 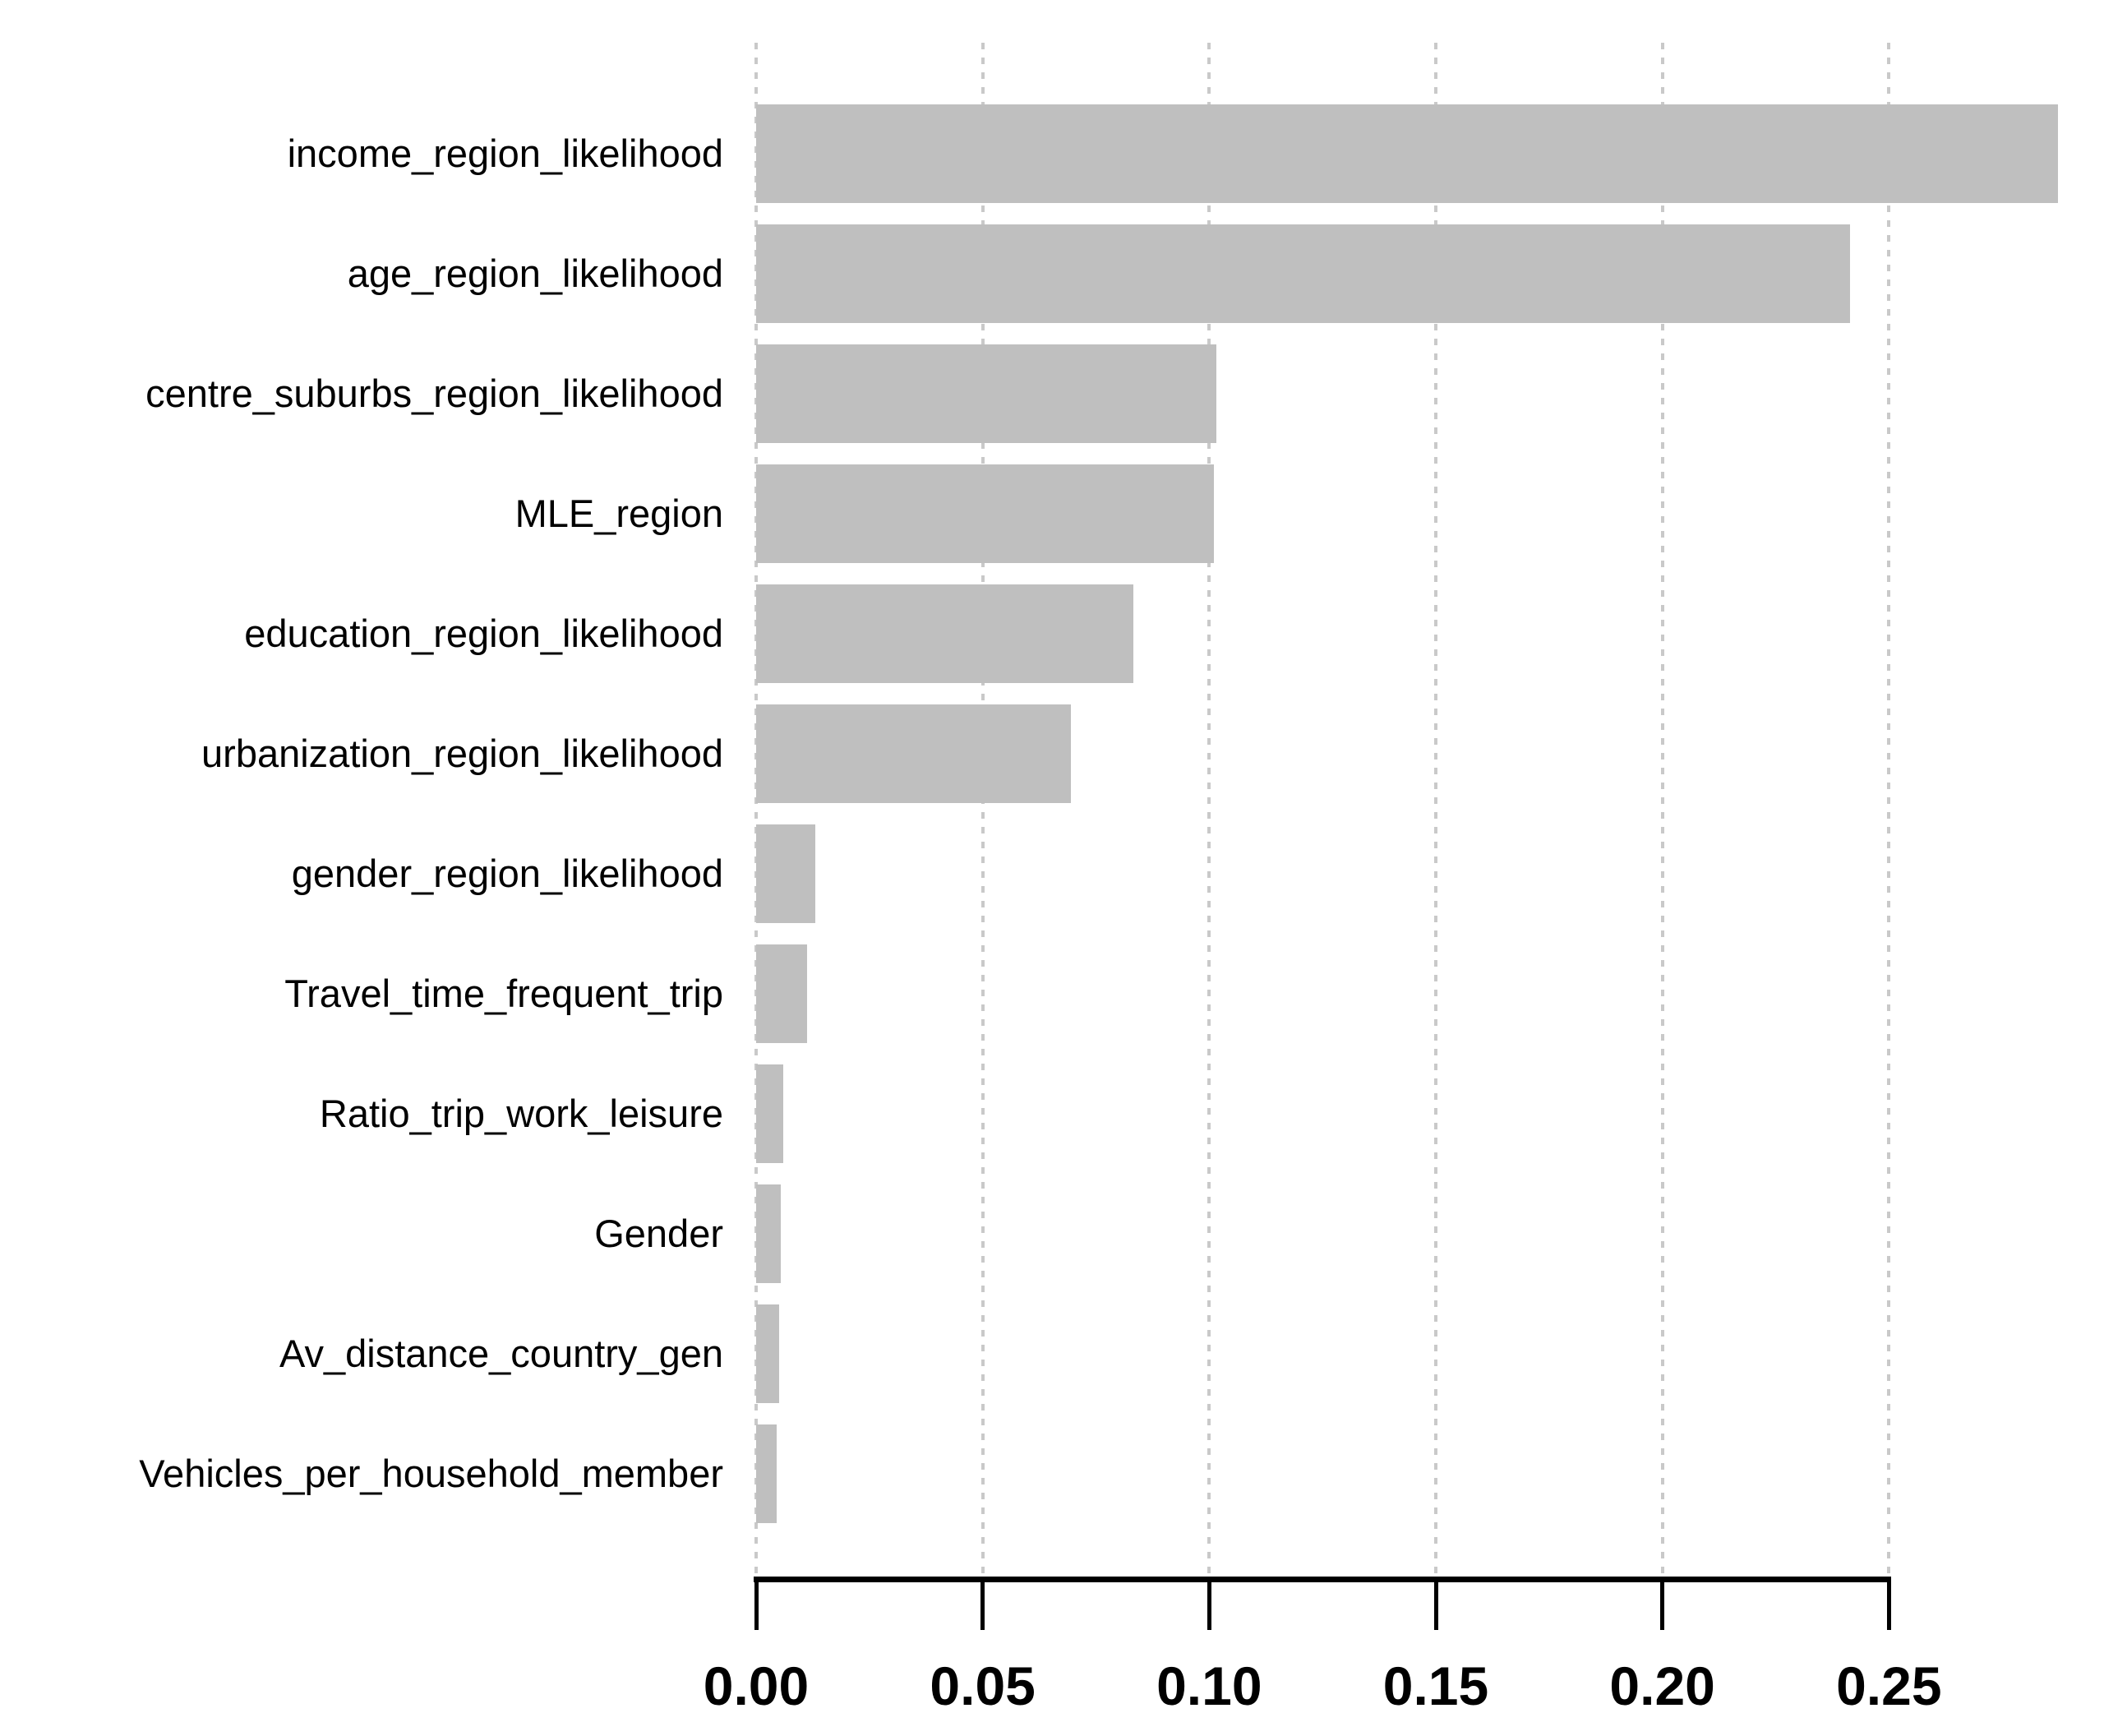 What do you see at coordinates (1209, 1686) in the screenshot?
I see `x-axis-tick-label: 0.10` at bounding box center [1209, 1686].